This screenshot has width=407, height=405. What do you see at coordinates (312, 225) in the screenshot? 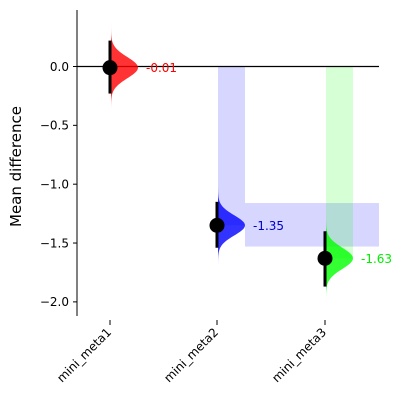
I see `band-horizontal-mini_meta2` at bounding box center [312, 225].